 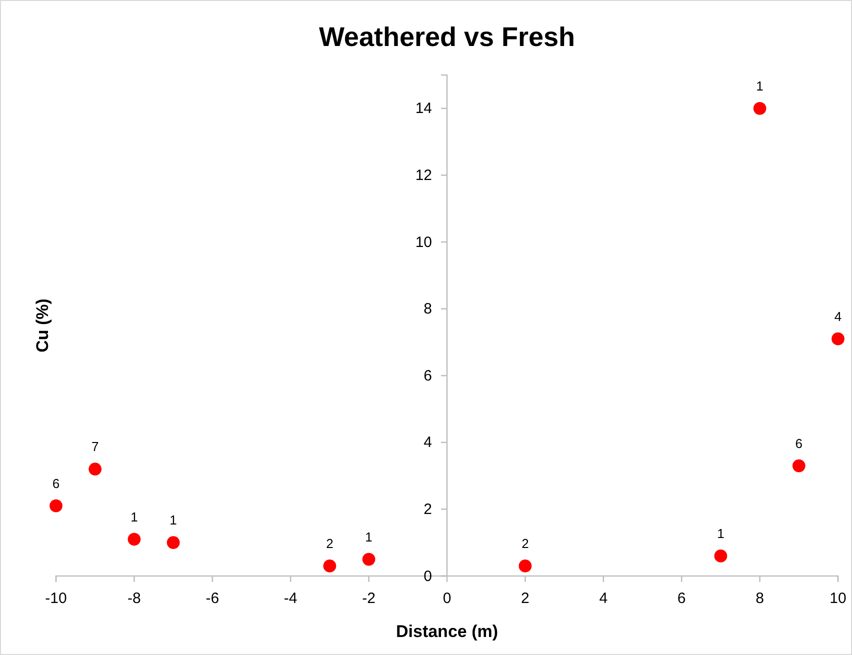 What do you see at coordinates (428, 443) in the screenshot?
I see `y-tick-label: 4` at bounding box center [428, 443].